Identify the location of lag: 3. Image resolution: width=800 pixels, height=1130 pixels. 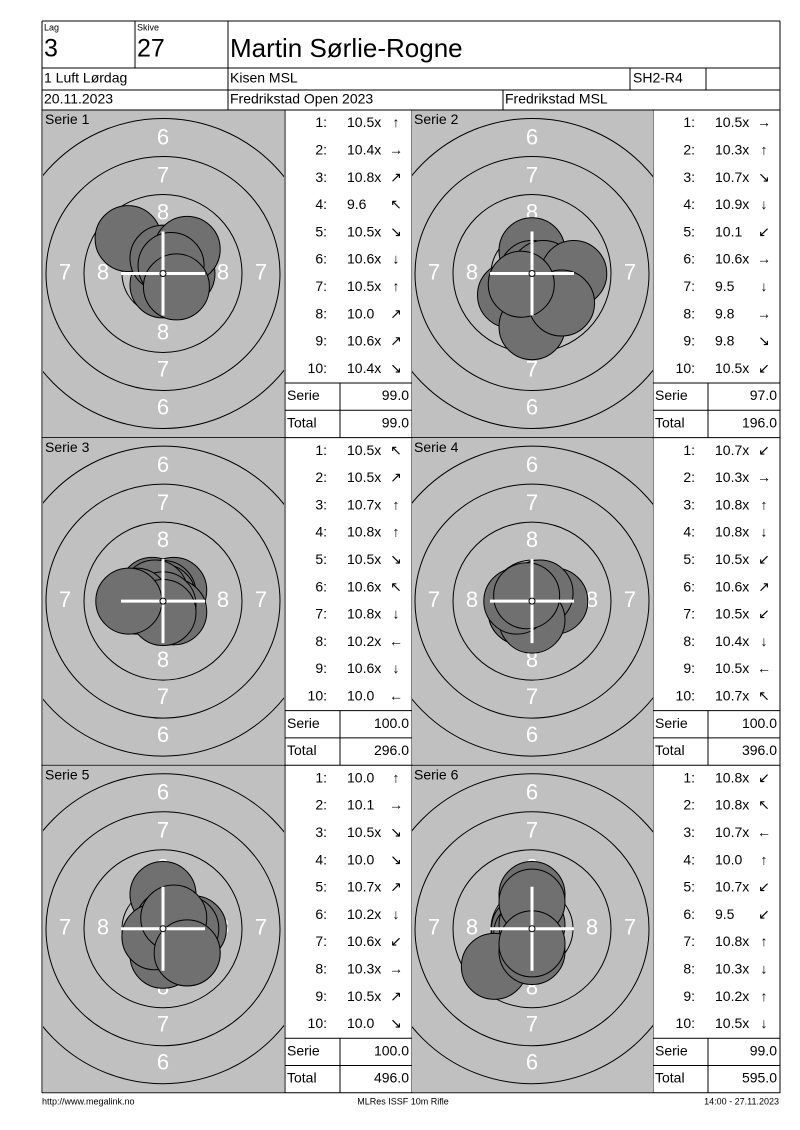
(51, 49).